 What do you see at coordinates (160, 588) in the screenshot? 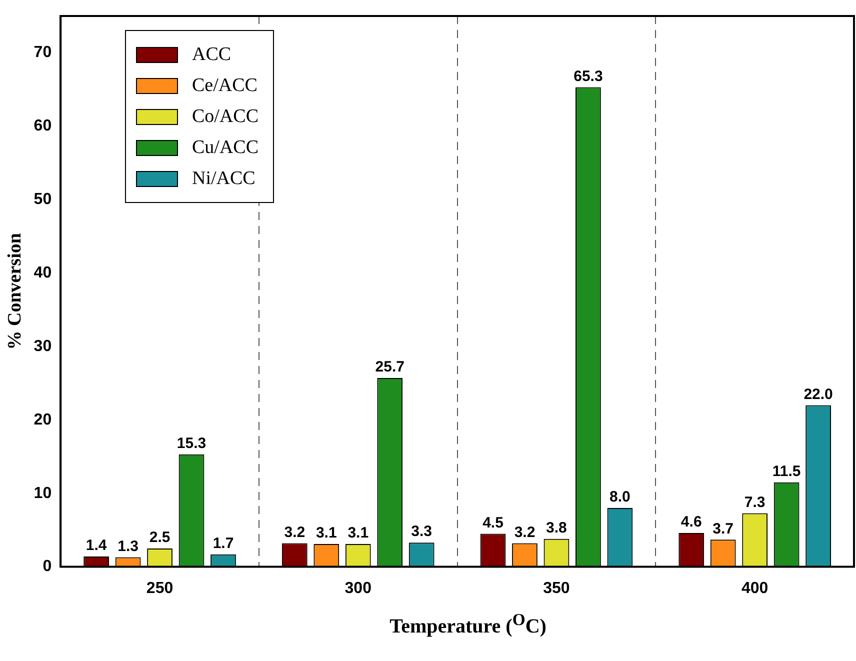
I see `x-tick-label: 250` at bounding box center [160, 588].